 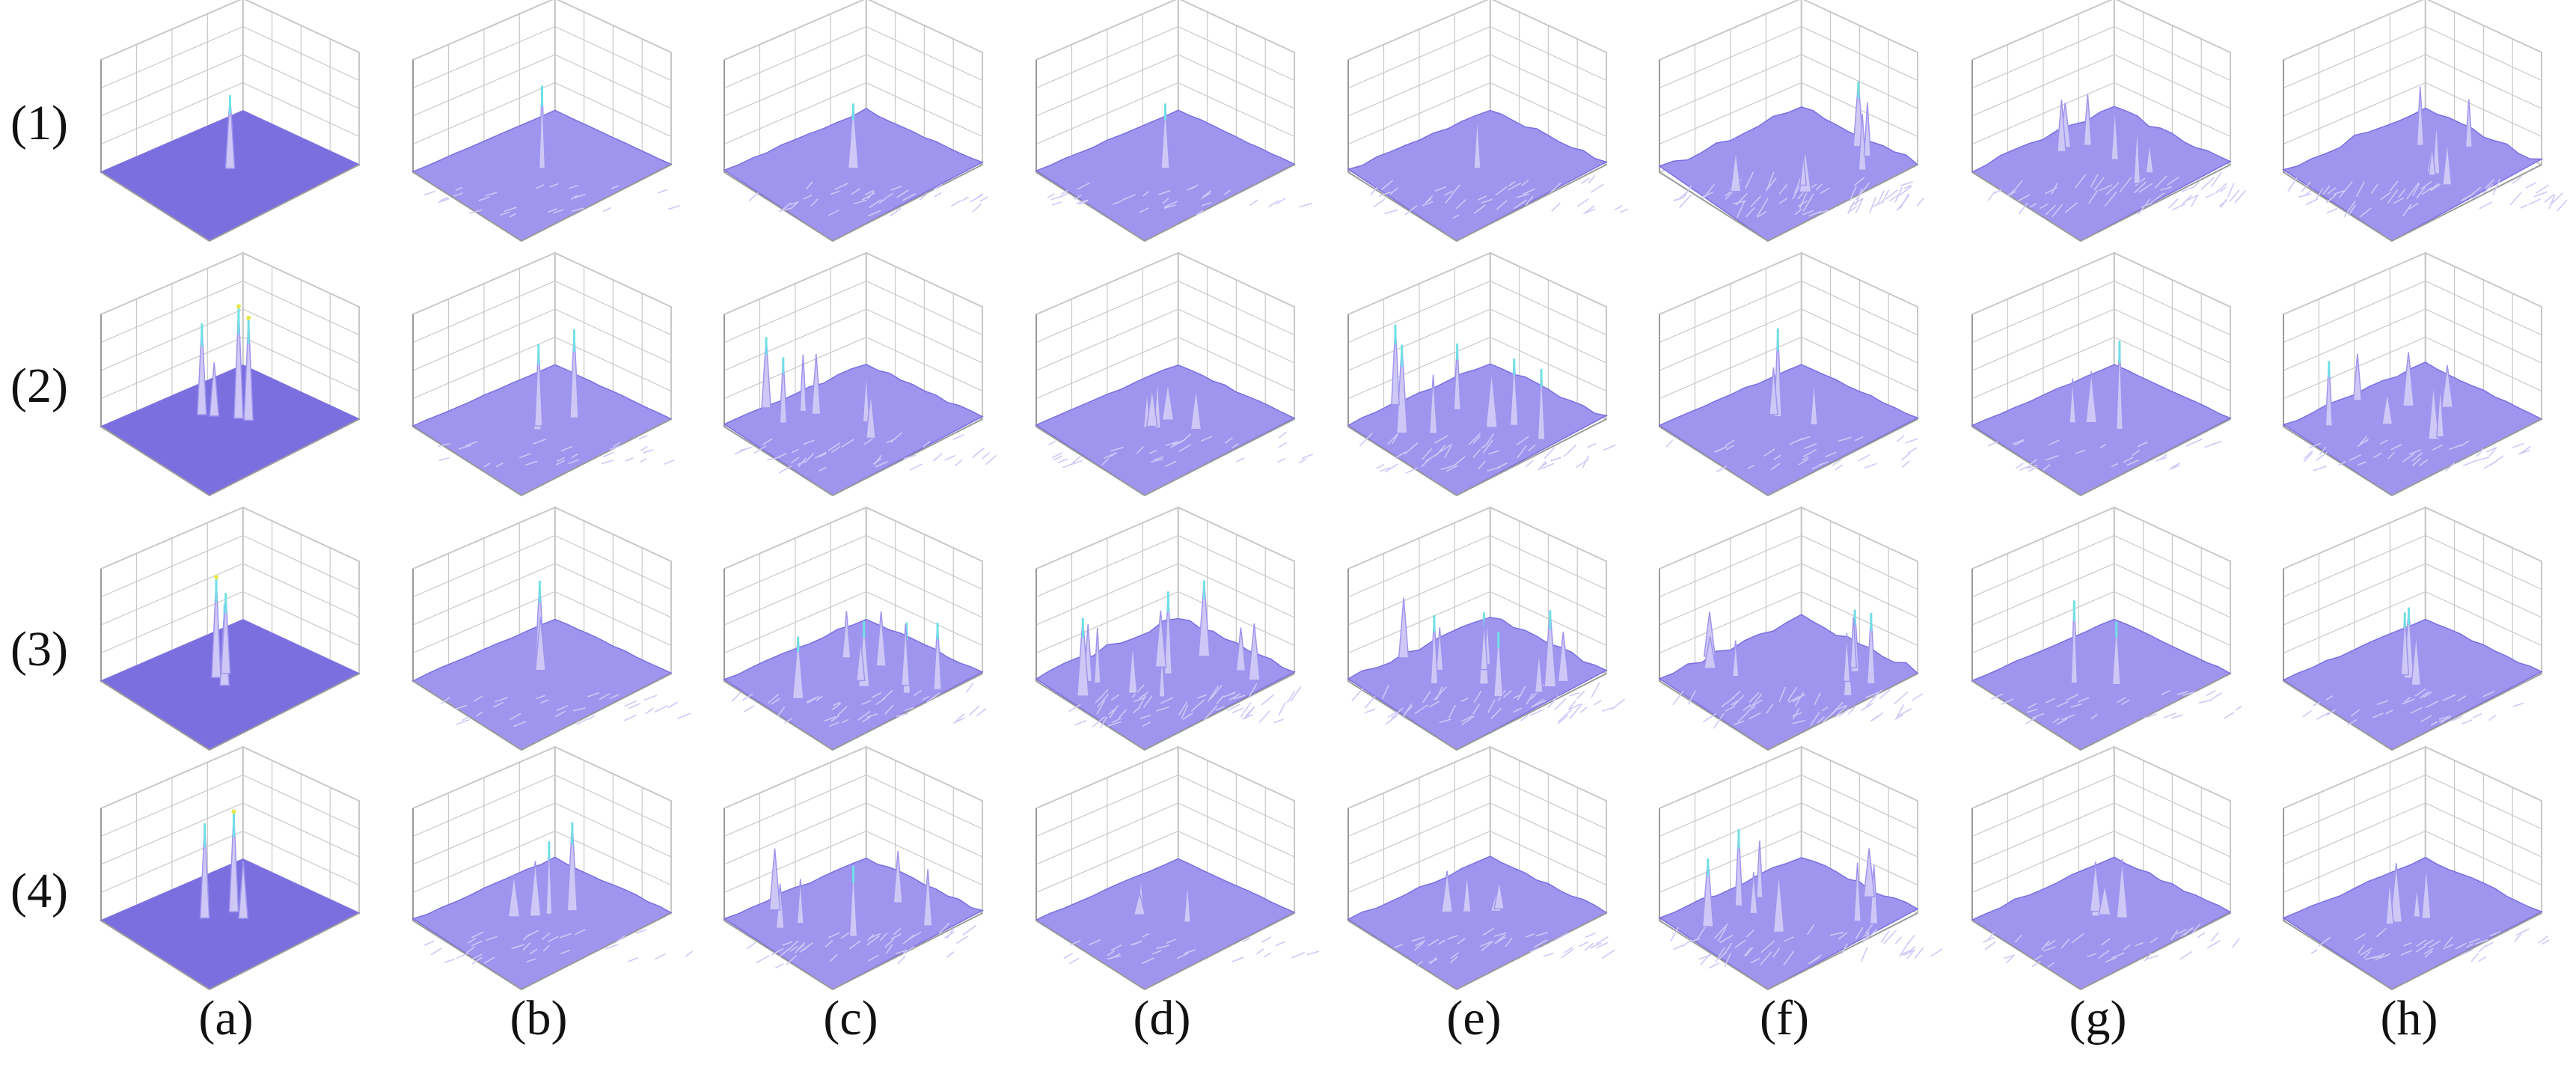 What do you see at coordinates (1474, 1018) in the screenshot?
I see `column-label-e: (e)` at bounding box center [1474, 1018].